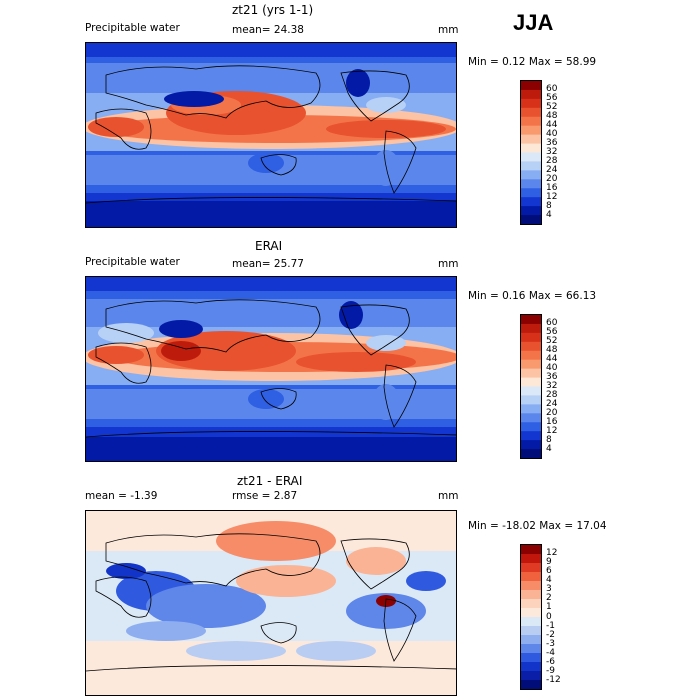 The image size is (700, 700). Describe the element at coordinates (553, 680) in the screenshot. I see `colorbar-tick-label: -12` at that location.